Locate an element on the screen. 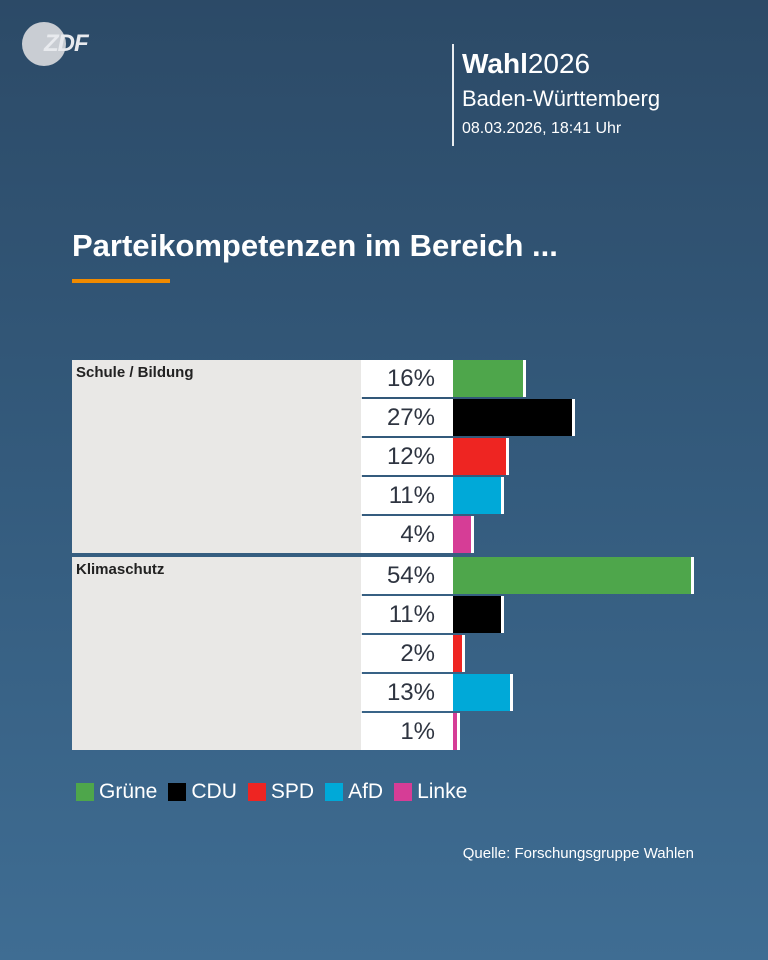 This screenshot has height=960, width=768. zdf-logo is located at coordinates (44, 44).